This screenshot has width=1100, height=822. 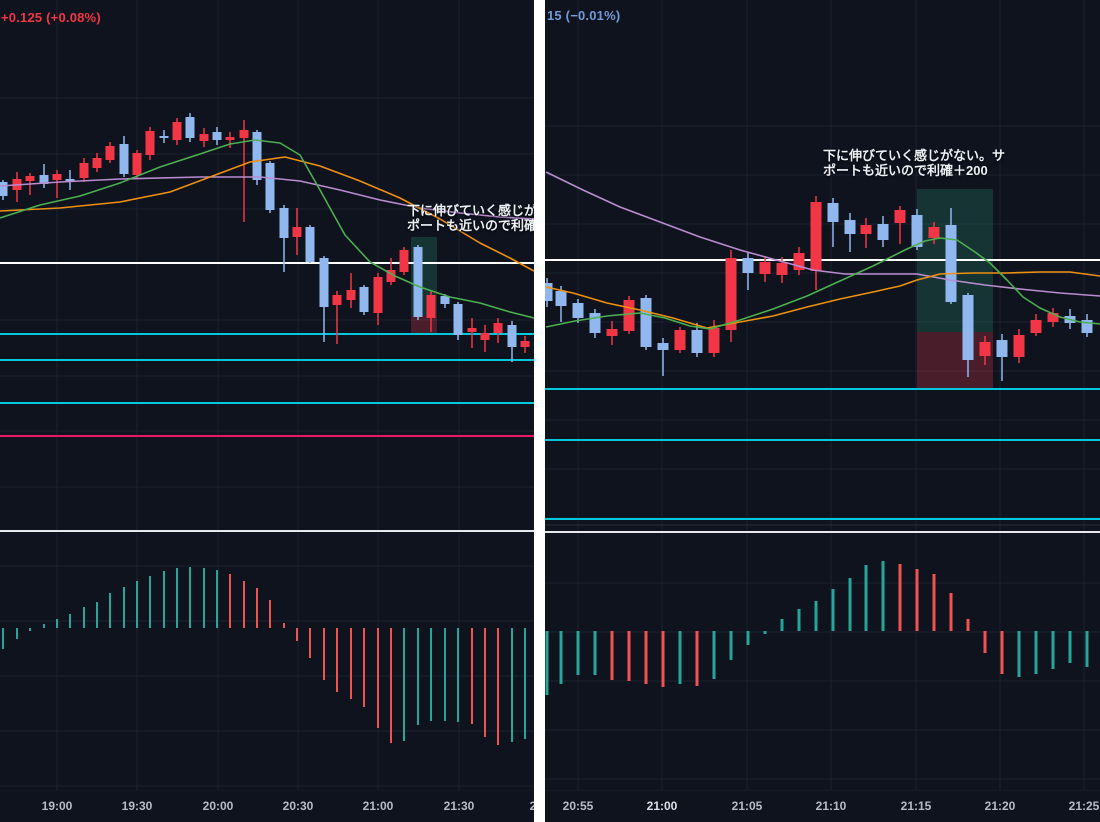 I want to click on time-label: 22:00, so click(x=531, y=806).